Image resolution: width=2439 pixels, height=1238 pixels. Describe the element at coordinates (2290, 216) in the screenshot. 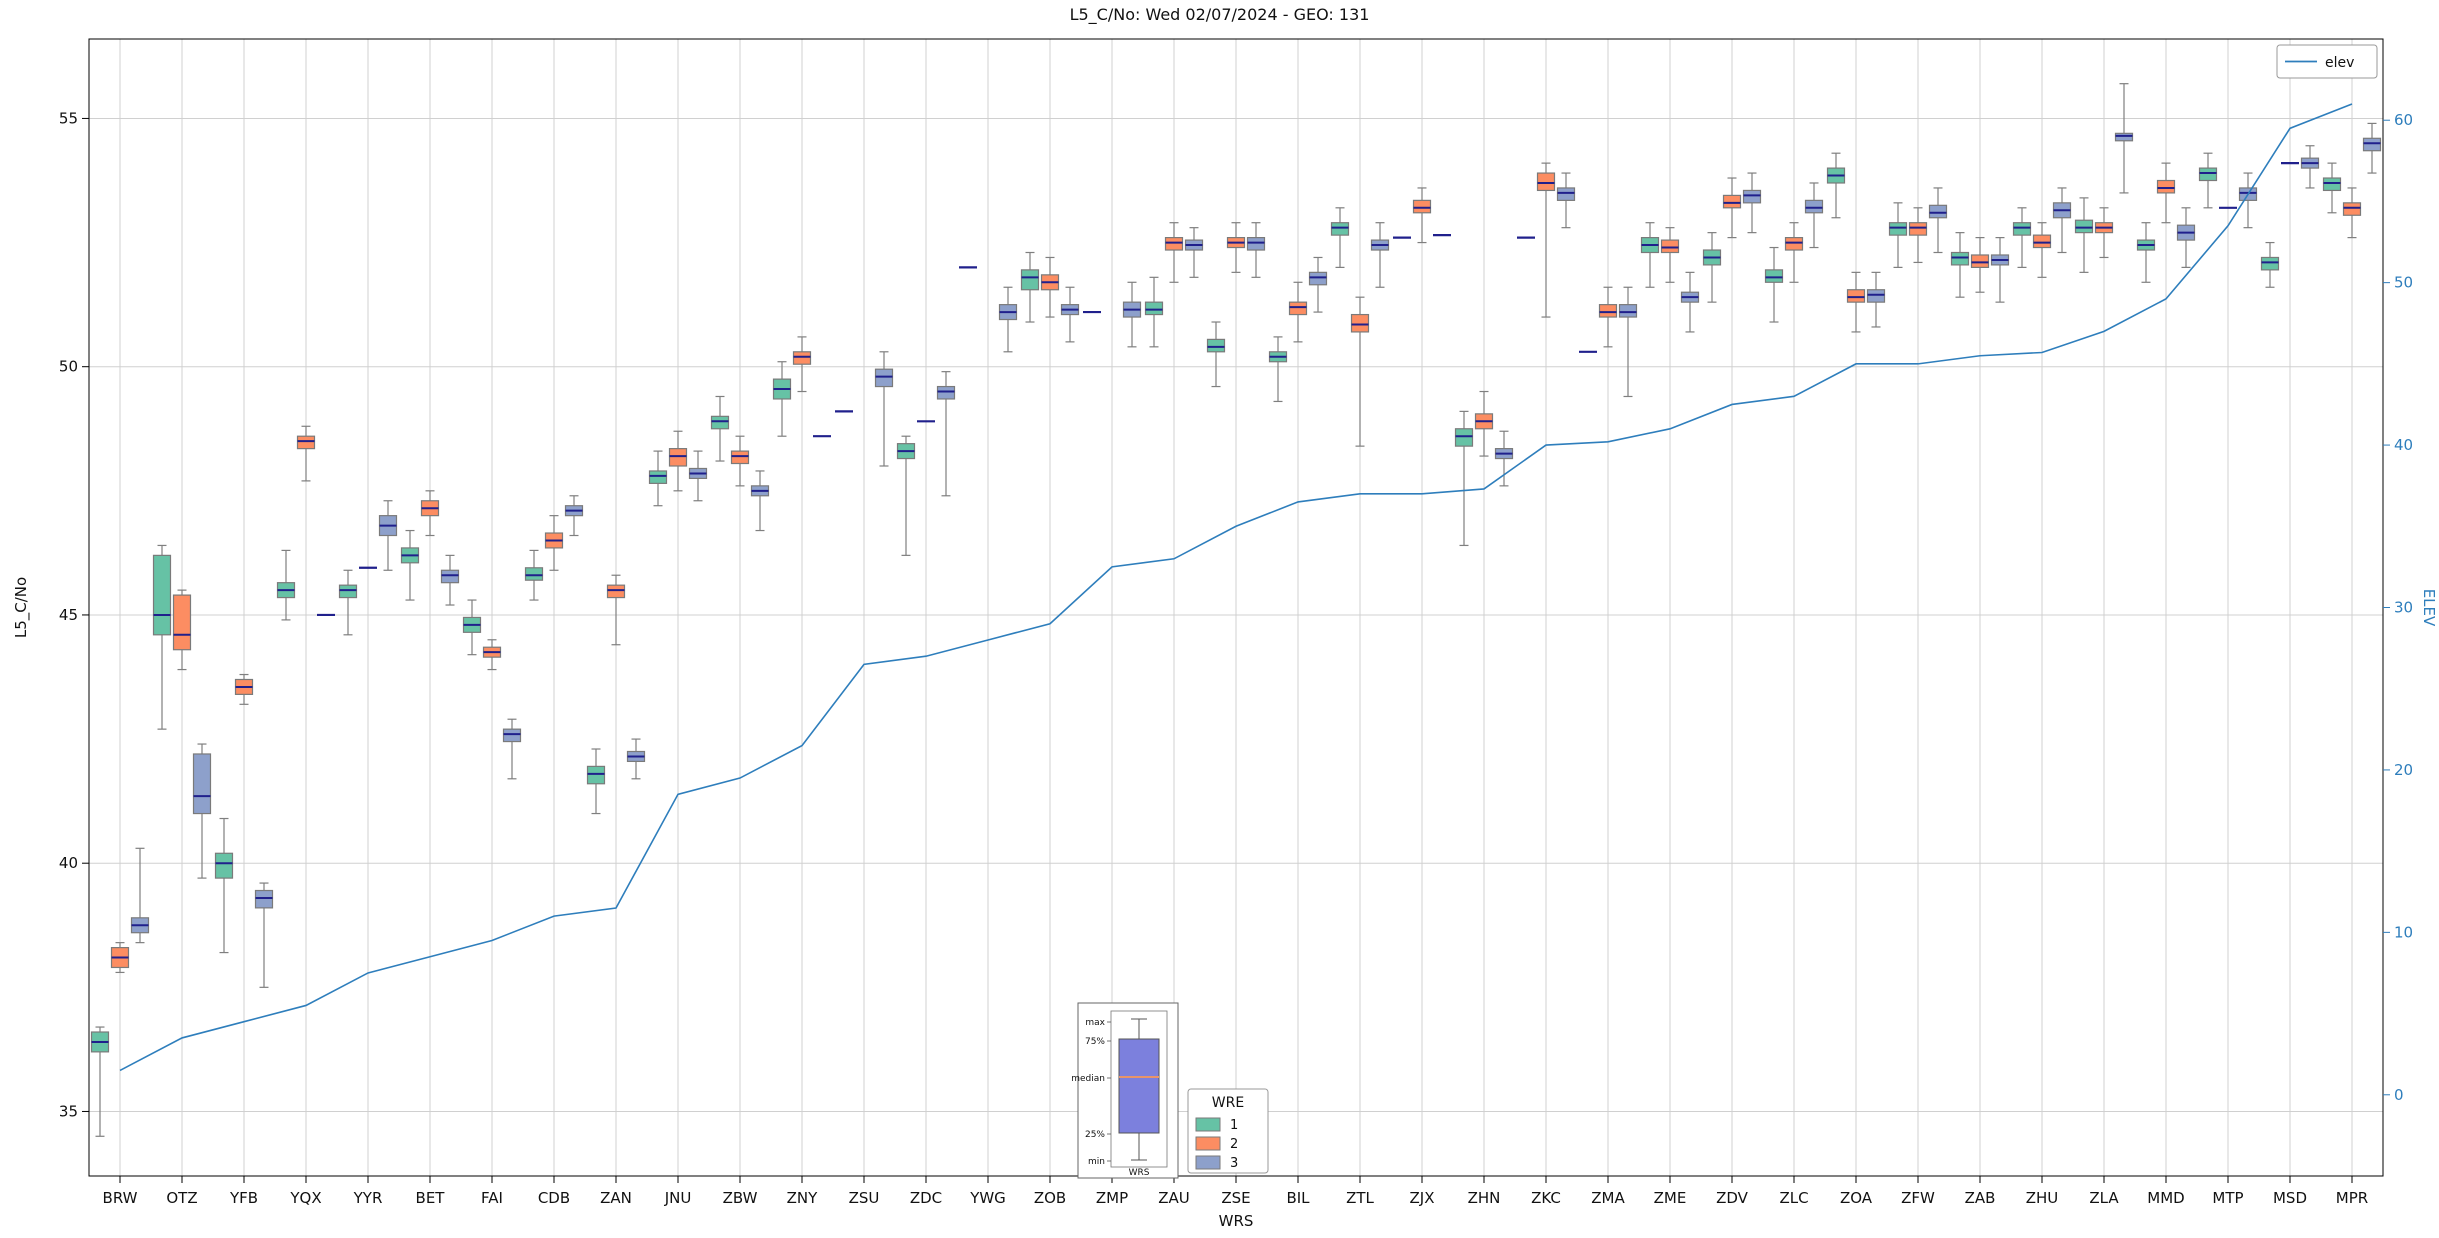

I see `boxgroup-MSD` at that location.